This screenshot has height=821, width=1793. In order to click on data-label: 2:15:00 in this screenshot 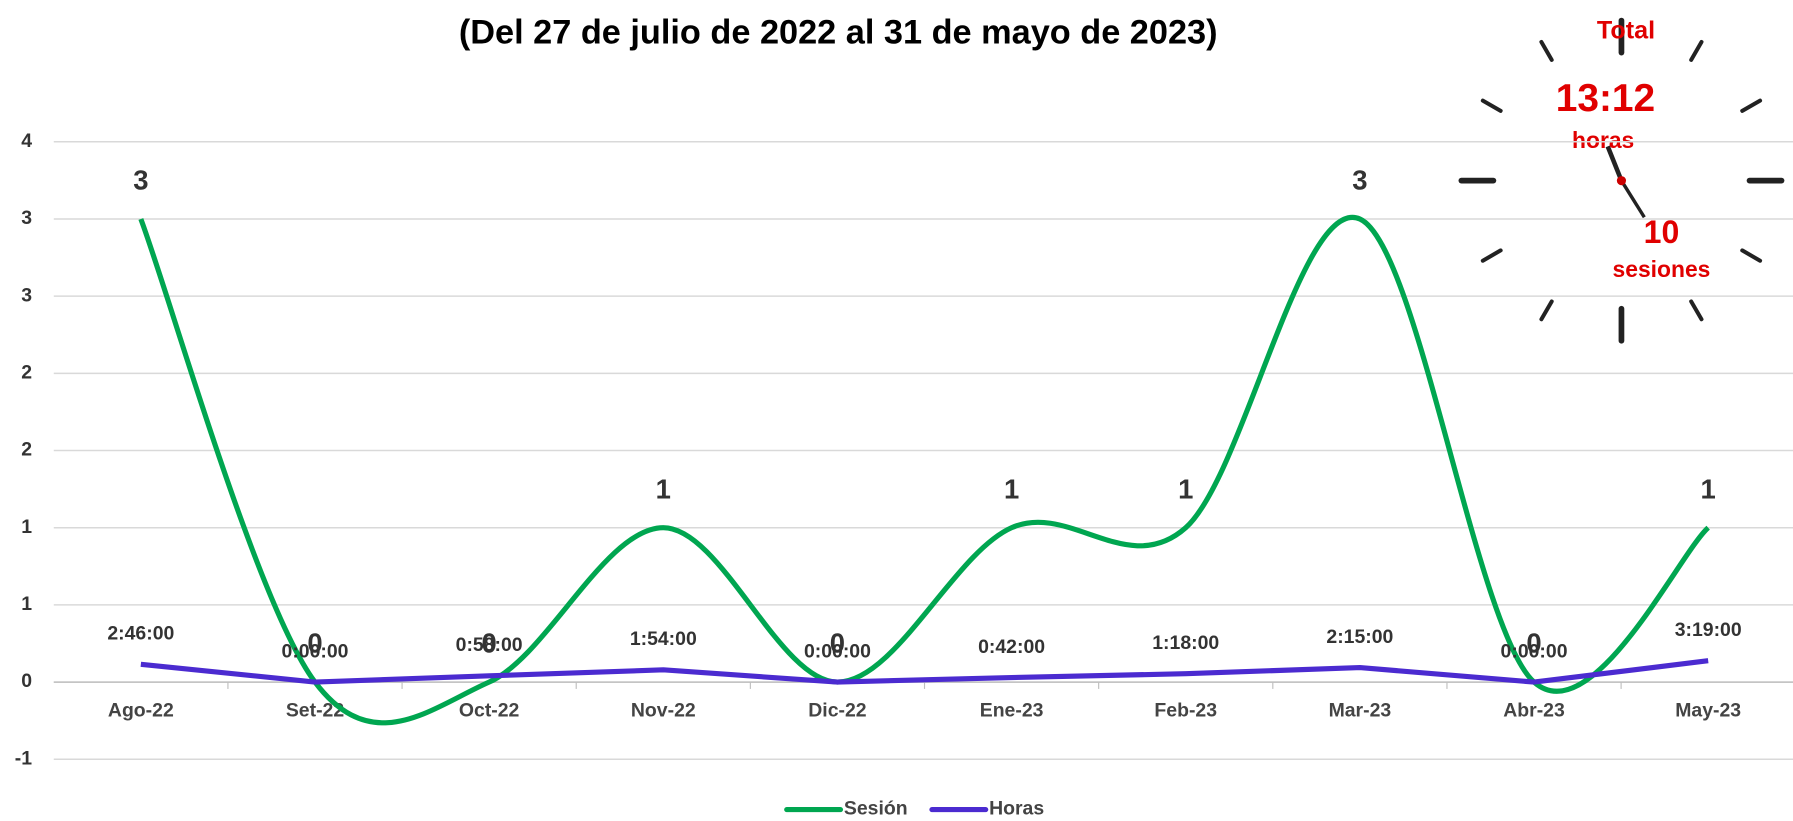, I will do `click(1359, 637)`.